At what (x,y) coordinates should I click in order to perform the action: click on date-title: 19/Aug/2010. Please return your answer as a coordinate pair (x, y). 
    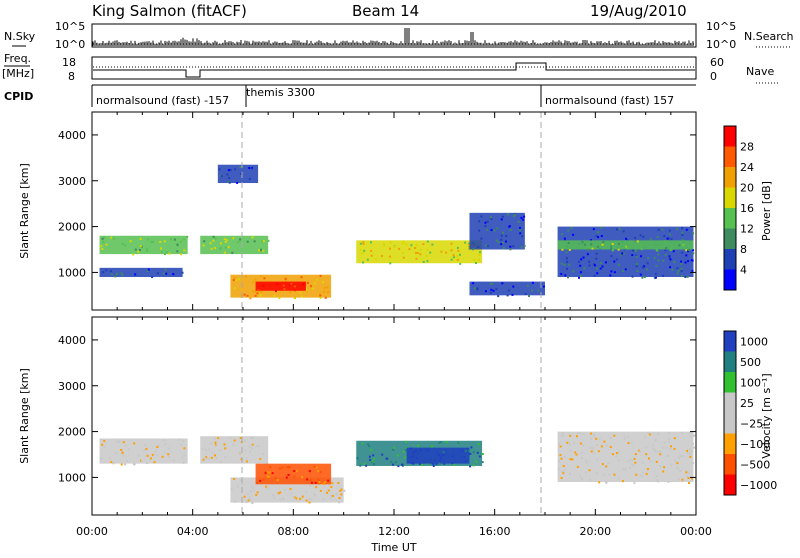
    Looking at the image, I should click on (638, 11).